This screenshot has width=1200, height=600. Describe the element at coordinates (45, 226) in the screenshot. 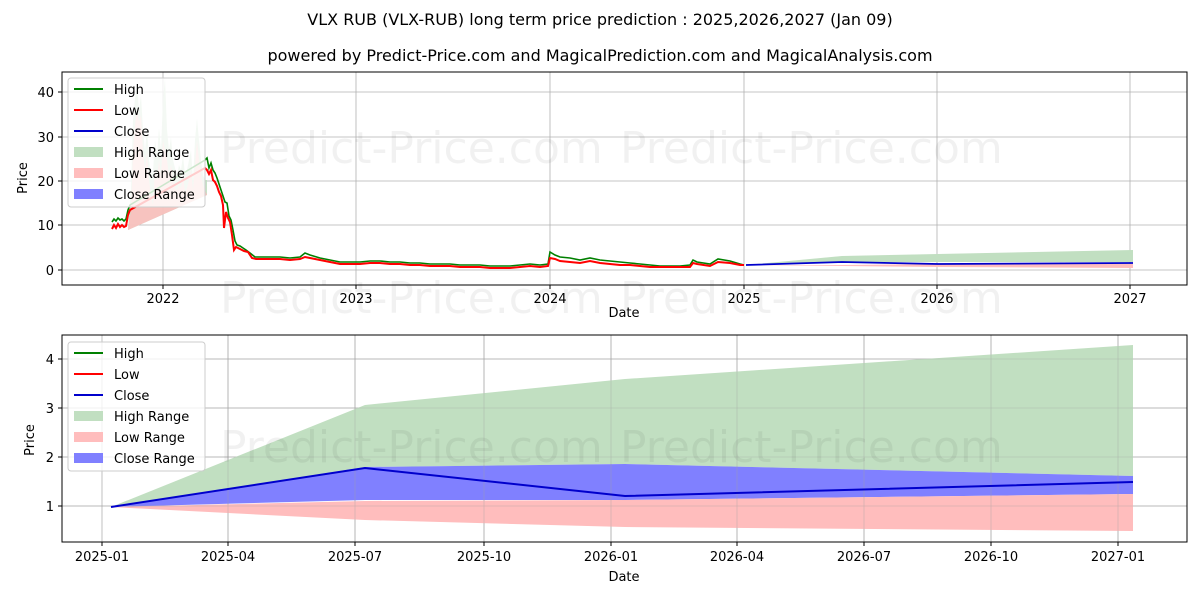

I see `y-tick-label: 10` at that location.